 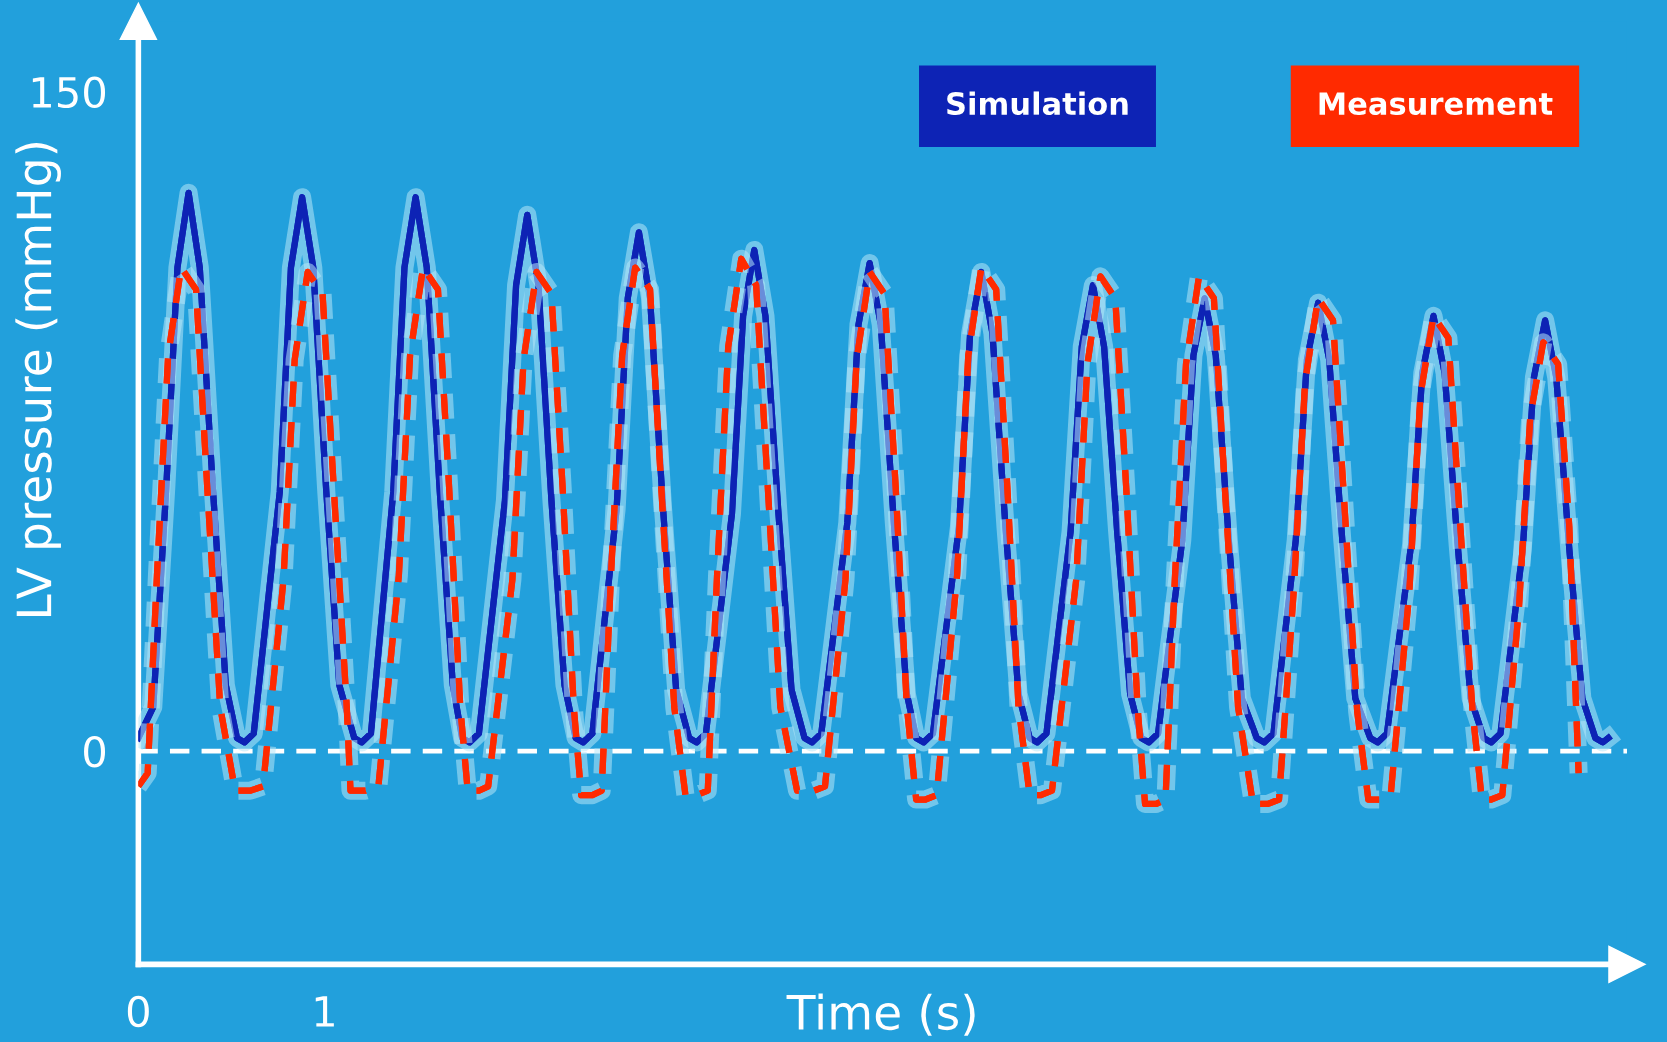 I want to click on x-tick-label: 1, so click(x=324, y=1011).